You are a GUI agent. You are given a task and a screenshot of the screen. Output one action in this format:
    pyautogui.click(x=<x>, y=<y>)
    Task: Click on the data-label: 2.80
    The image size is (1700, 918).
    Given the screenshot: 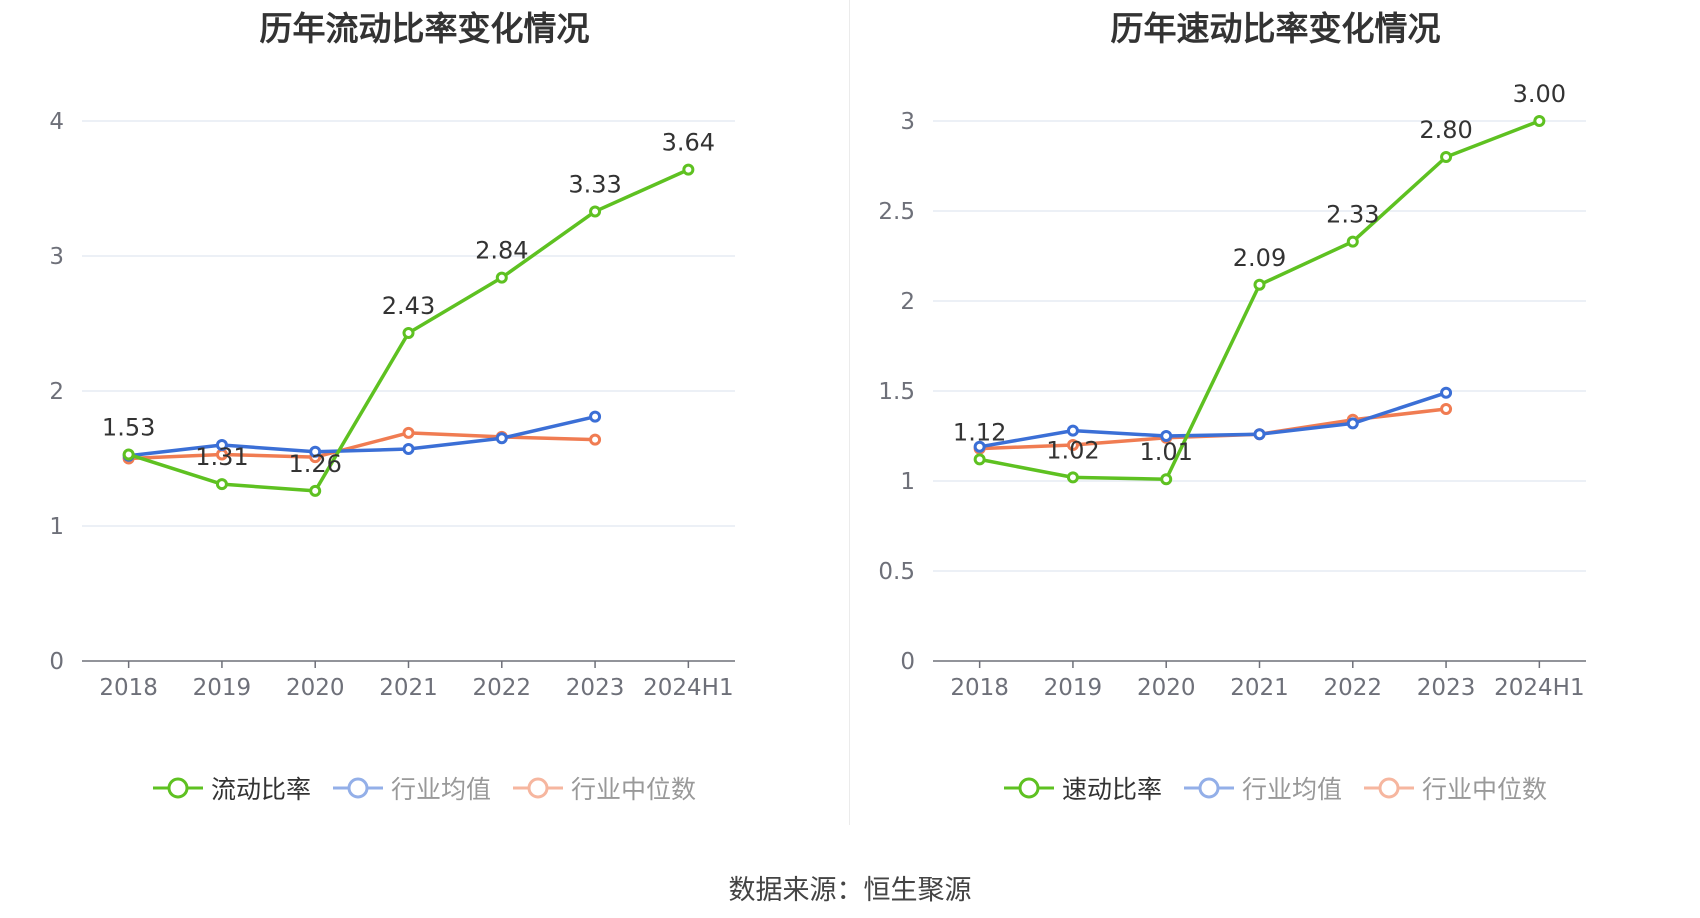 What is the action you would take?
    pyautogui.click(x=1445, y=130)
    